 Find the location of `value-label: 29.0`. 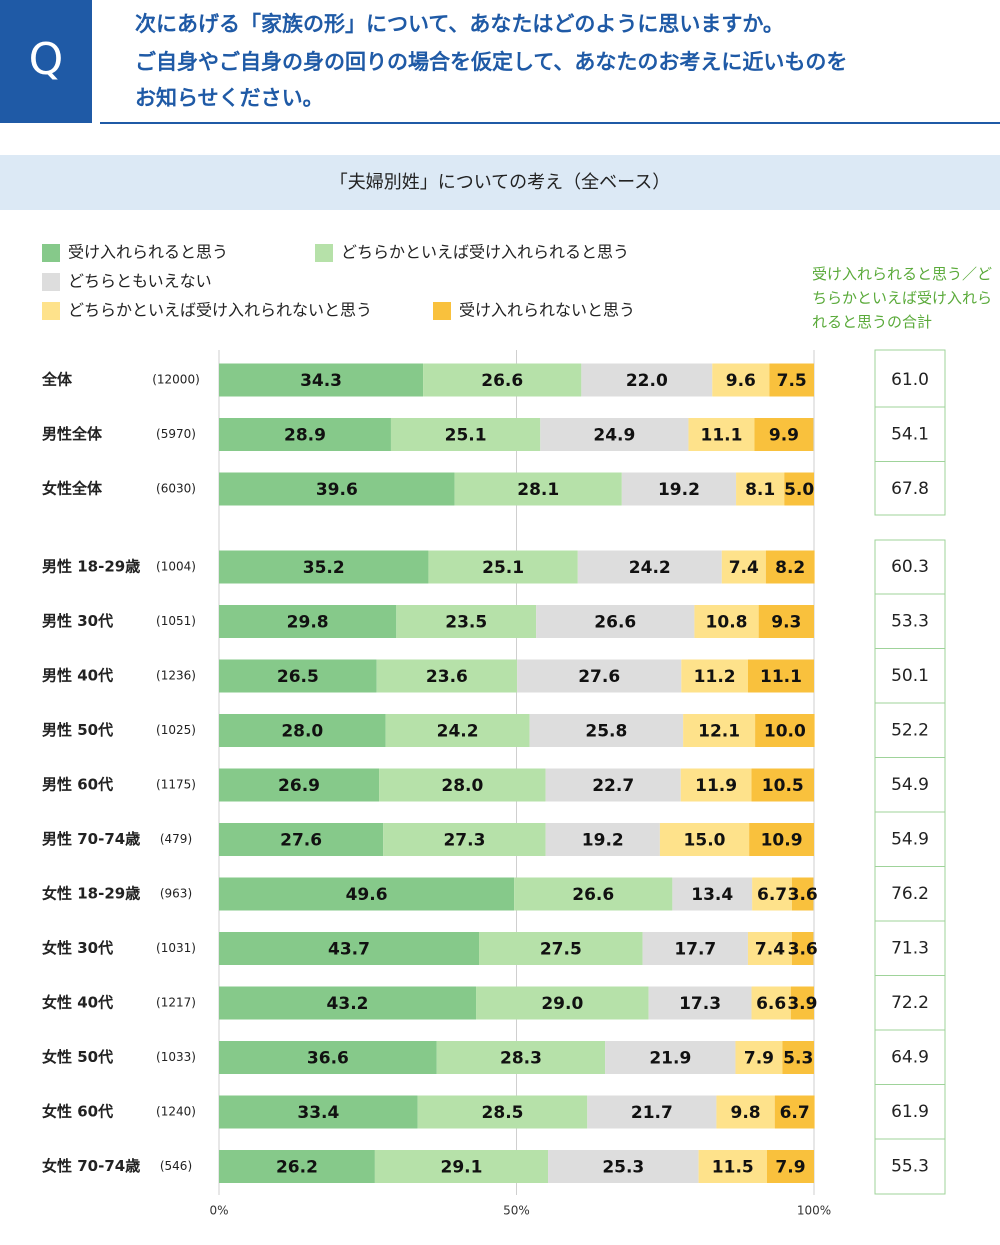

value-label: 29.0 is located at coordinates (562, 1004).